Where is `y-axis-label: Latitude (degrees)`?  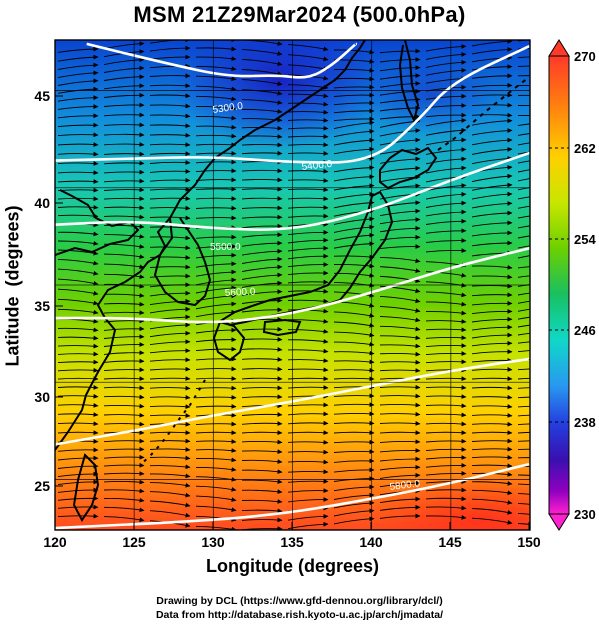
y-axis-label: Latitude (degrees) is located at coordinates (12, 286).